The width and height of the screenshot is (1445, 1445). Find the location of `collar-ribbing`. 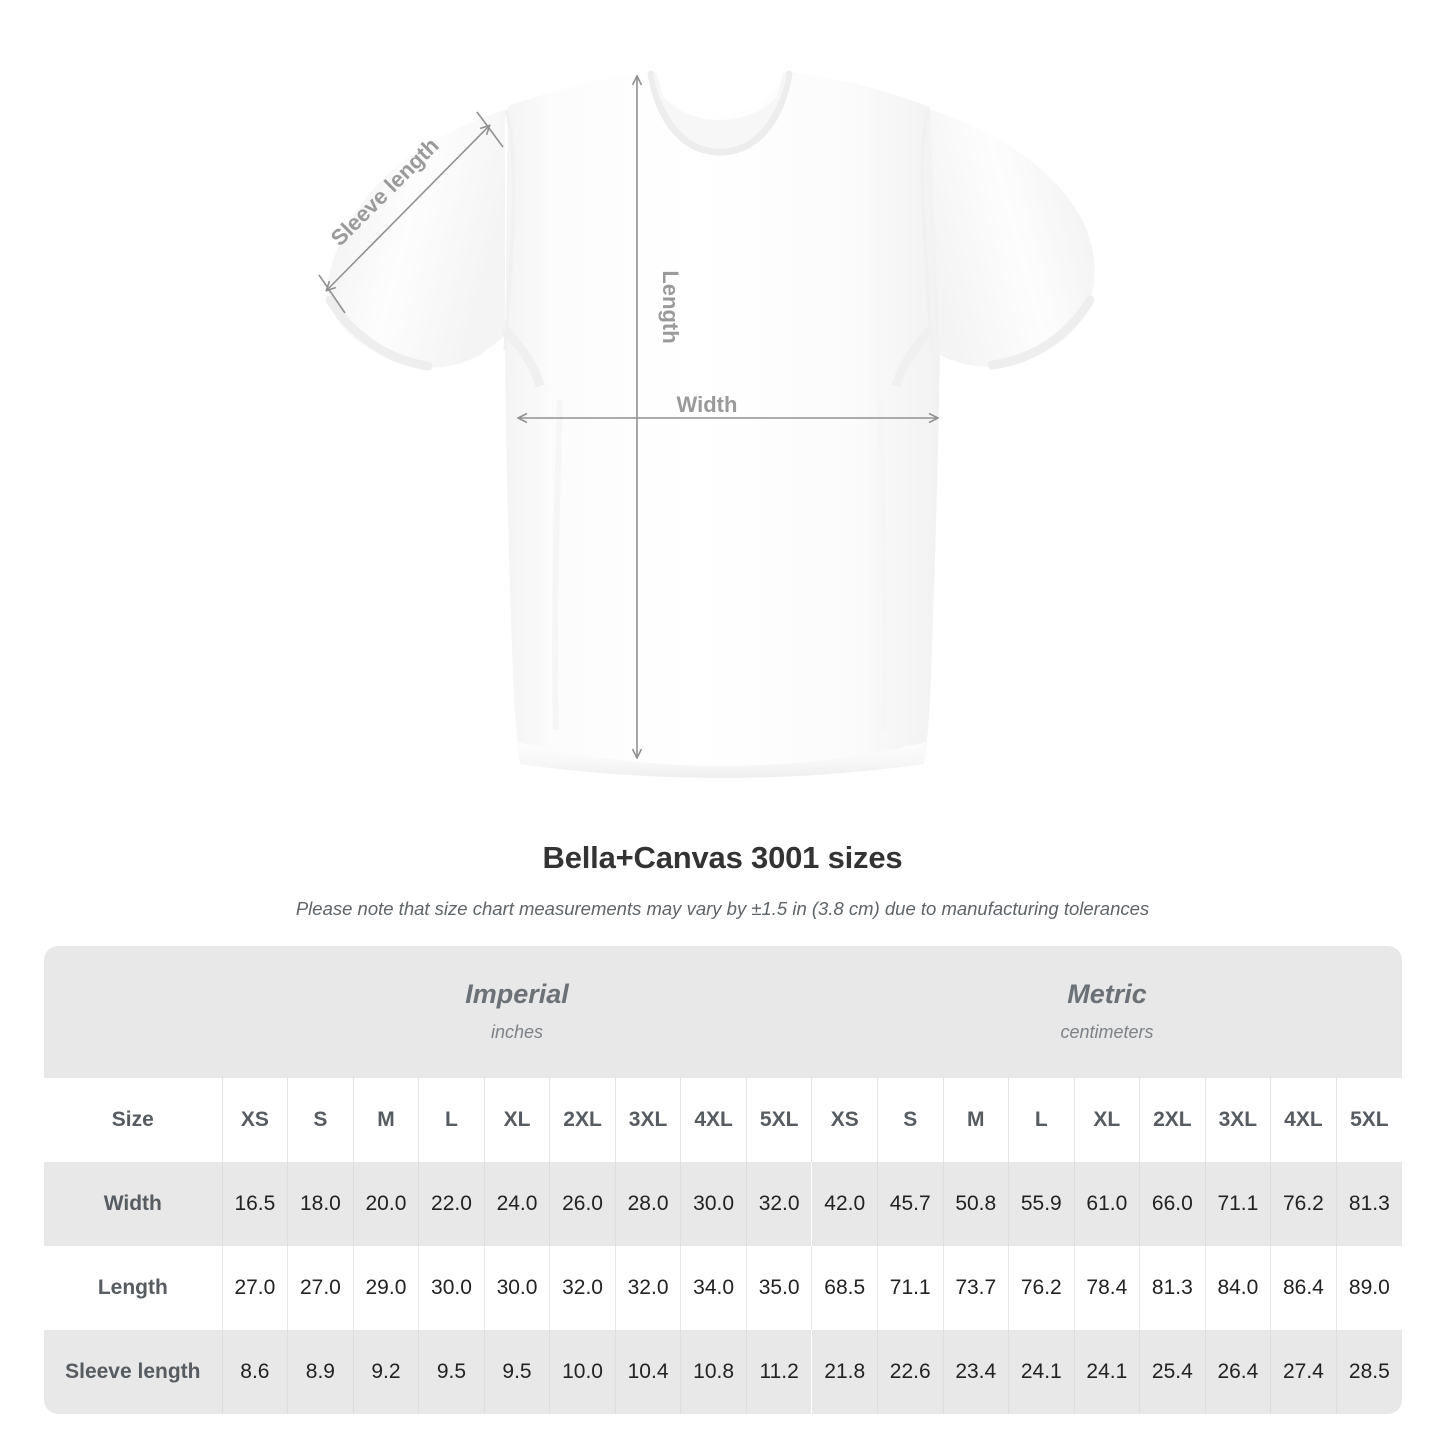

collar-ribbing is located at coordinates (720, 113).